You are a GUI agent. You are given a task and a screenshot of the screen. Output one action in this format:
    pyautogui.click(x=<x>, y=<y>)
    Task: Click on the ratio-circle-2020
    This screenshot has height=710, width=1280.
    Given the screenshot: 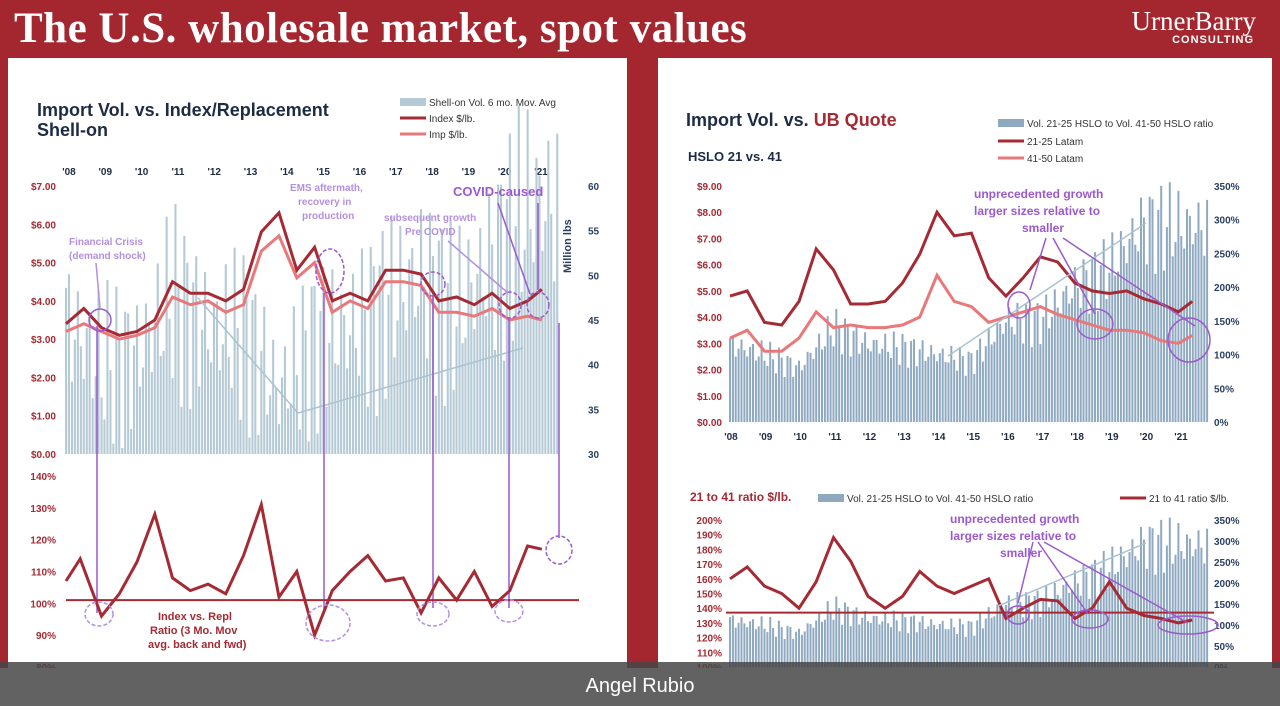 What is the action you would take?
    pyautogui.click(x=509, y=611)
    